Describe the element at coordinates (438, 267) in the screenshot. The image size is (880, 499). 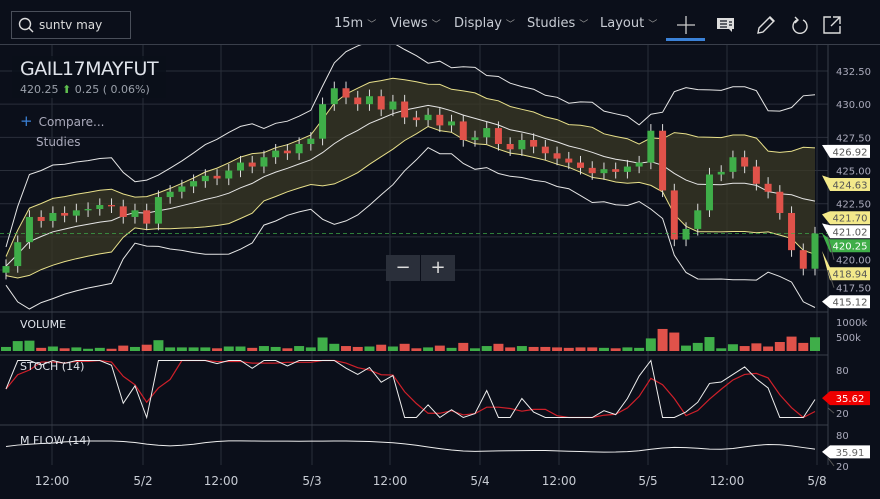
I see `zoom-in-button: +` at that location.